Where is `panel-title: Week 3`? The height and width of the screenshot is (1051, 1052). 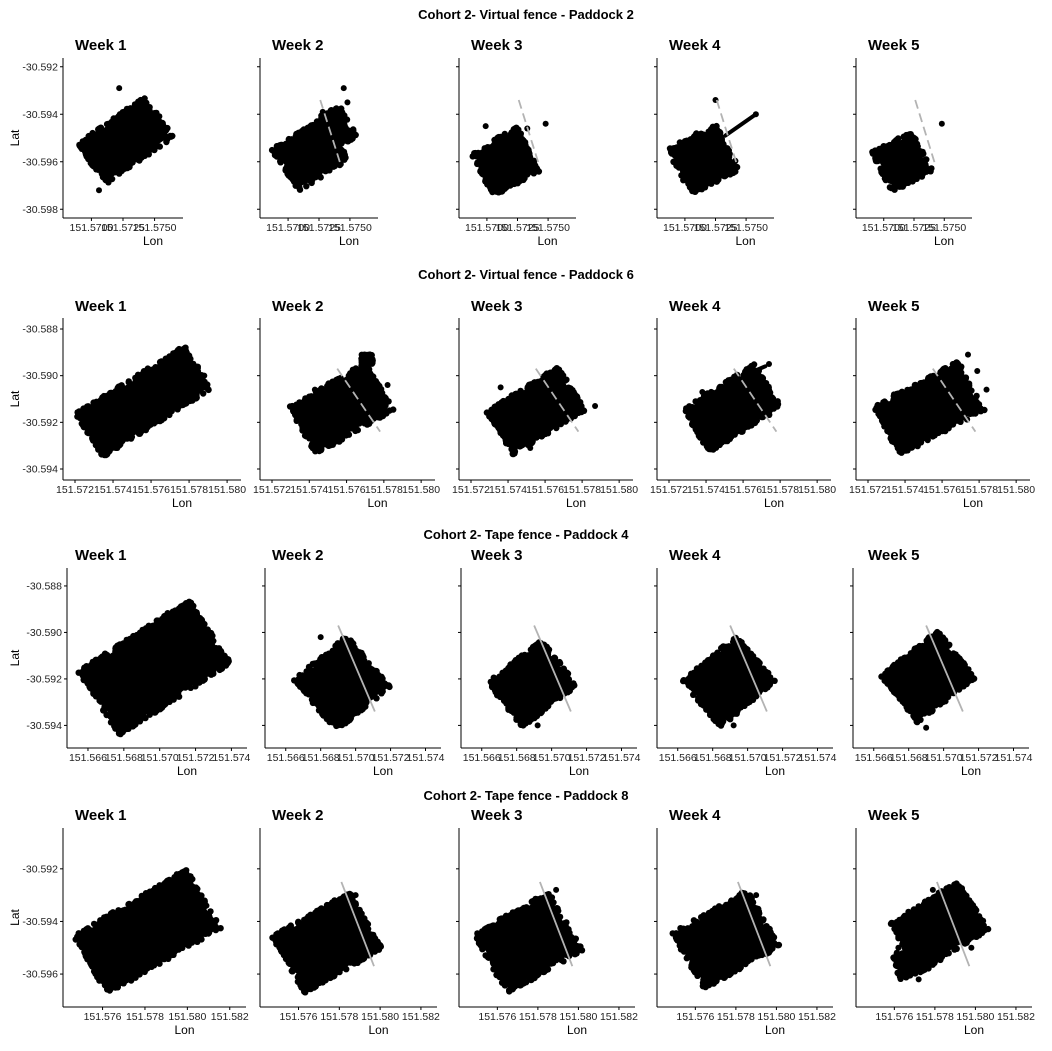
panel-title: Week 3 is located at coordinates (496, 306).